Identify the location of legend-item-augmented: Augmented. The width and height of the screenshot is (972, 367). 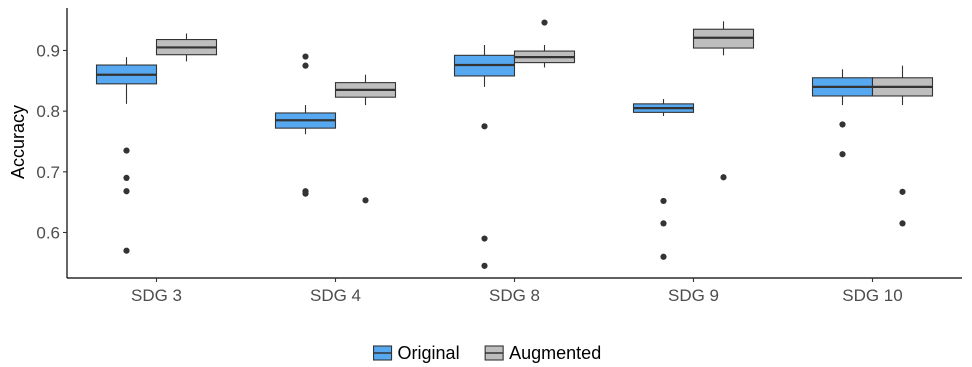
(542, 353).